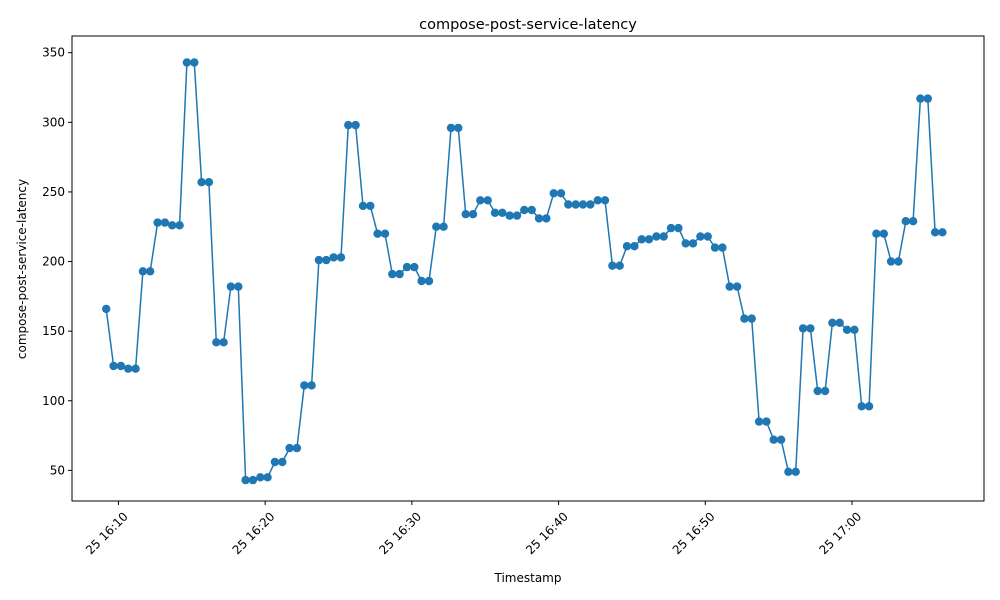 The width and height of the screenshot is (1000, 600). What do you see at coordinates (528, 25) in the screenshot?
I see `chart-title: compose-post-service-latency` at bounding box center [528, 25].